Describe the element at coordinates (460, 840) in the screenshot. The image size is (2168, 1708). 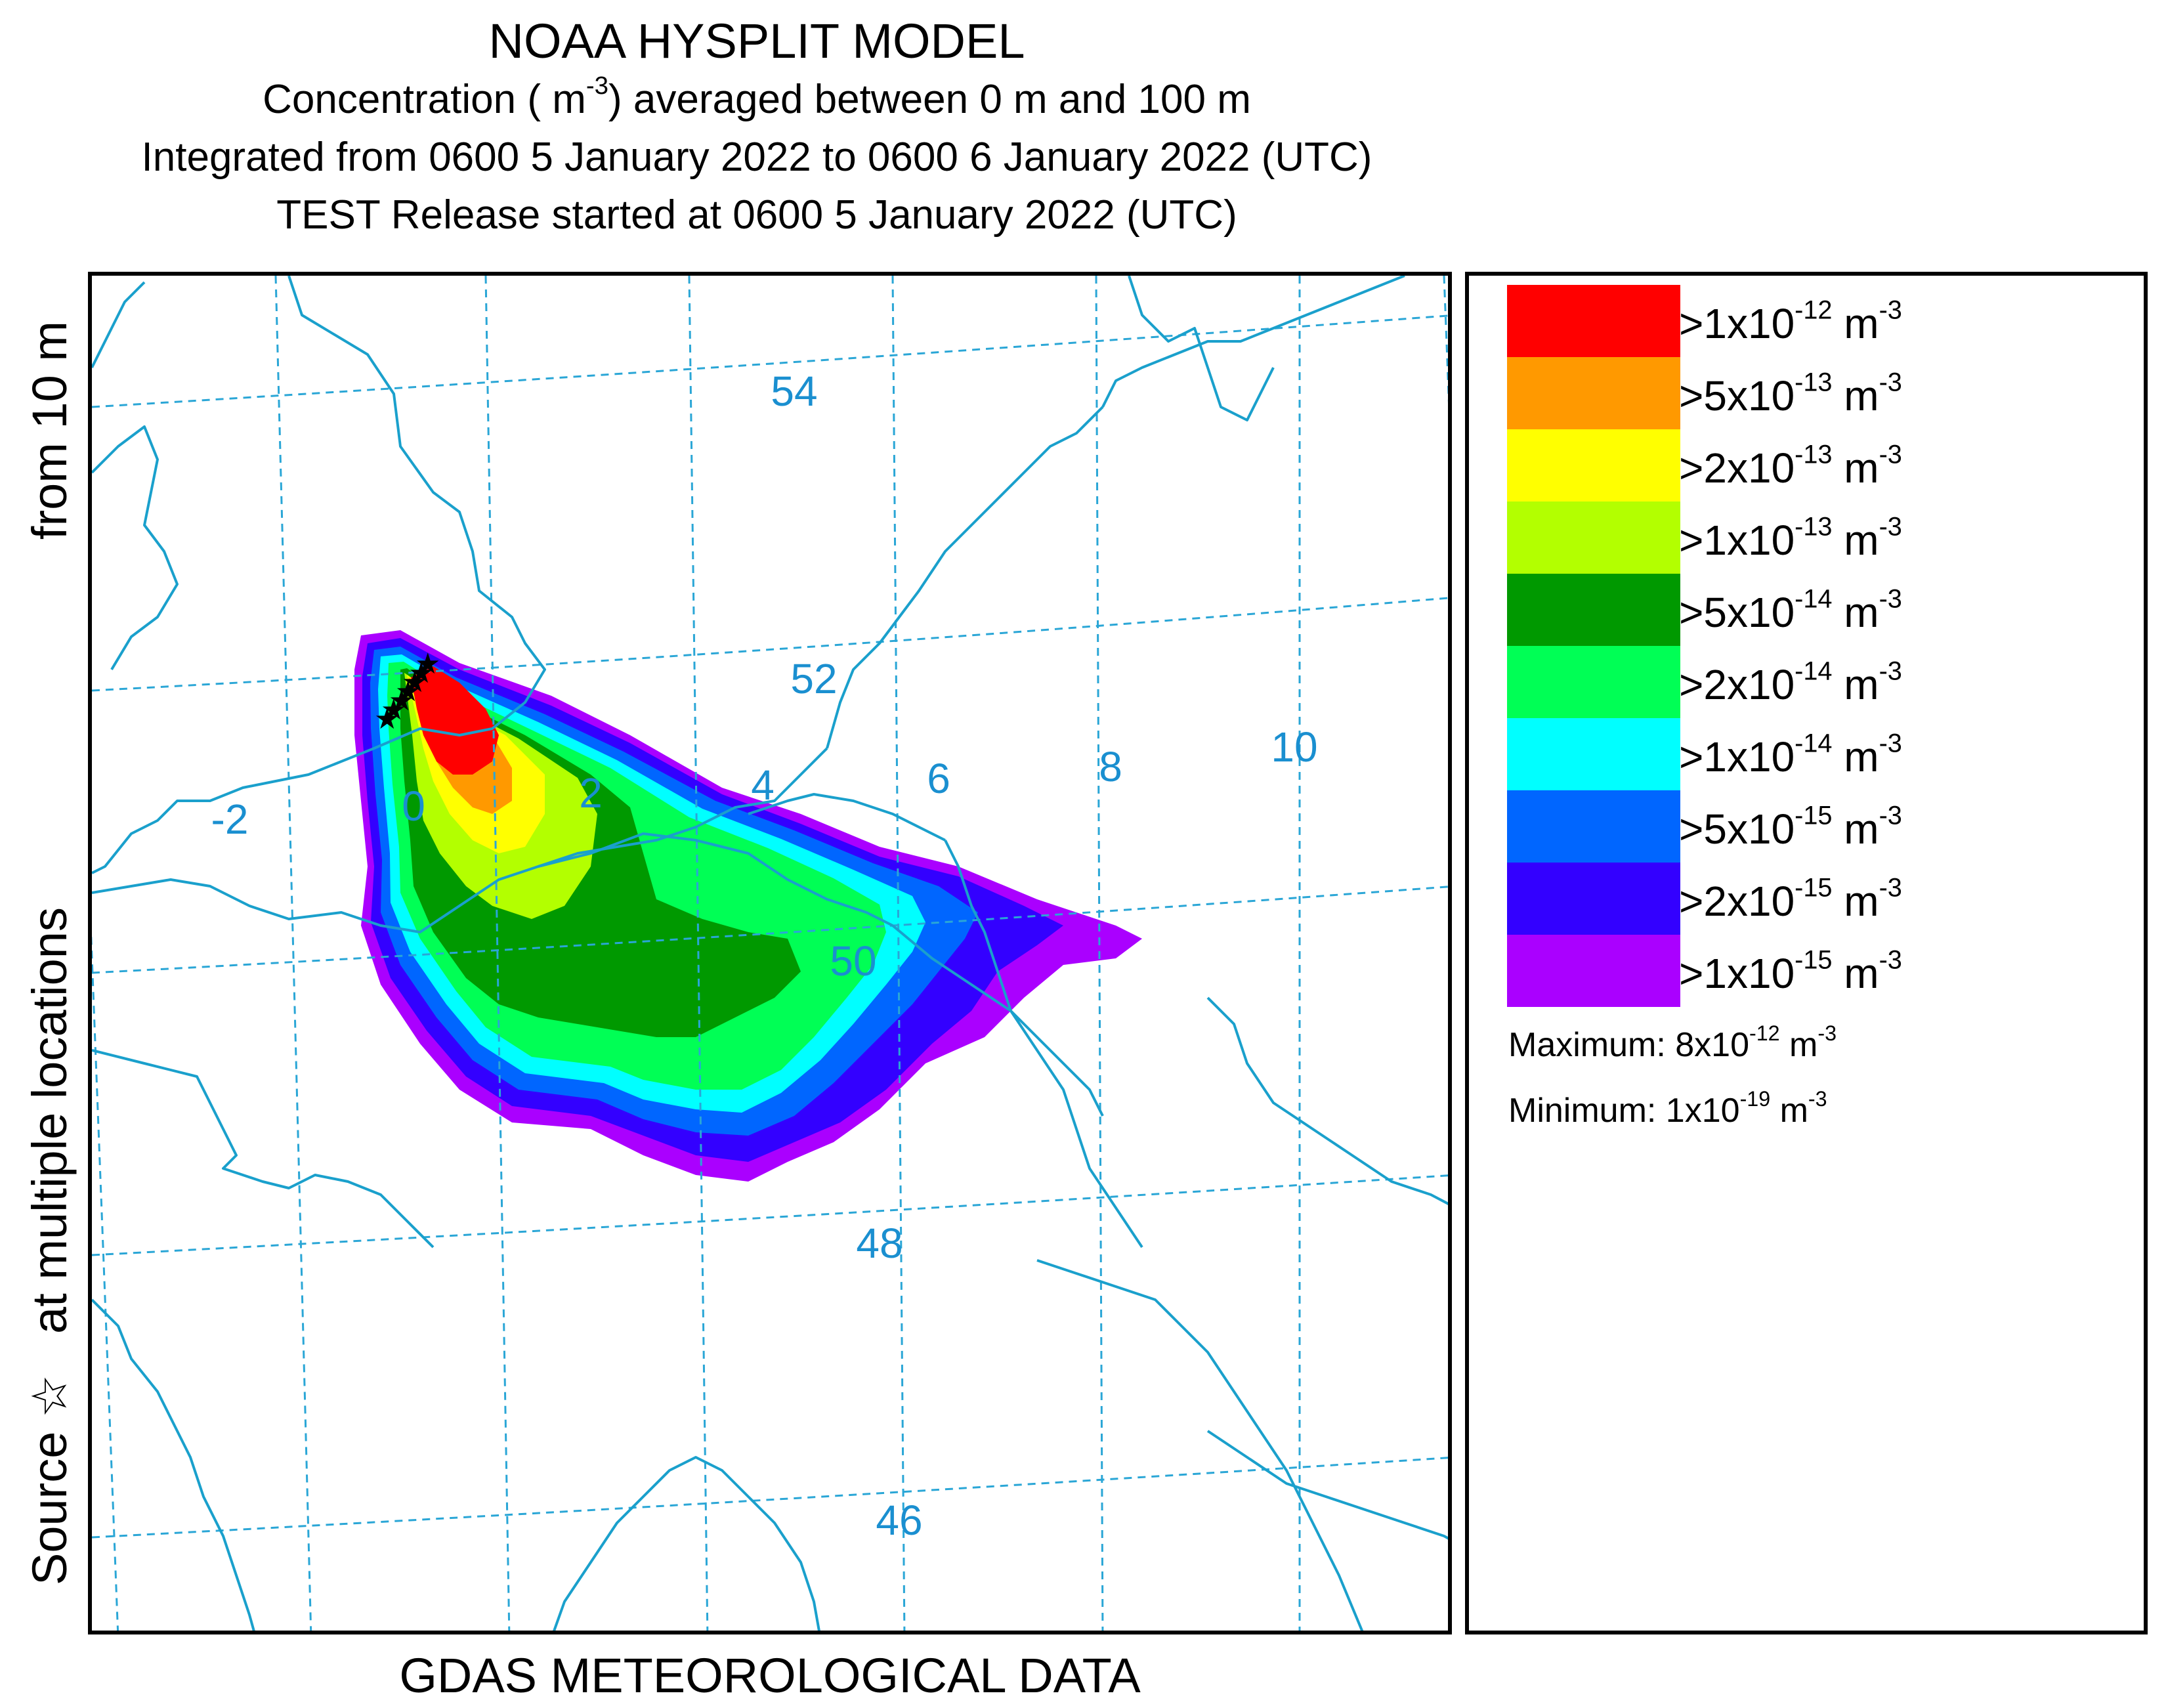
I see `coastline-france-channel` at that location.